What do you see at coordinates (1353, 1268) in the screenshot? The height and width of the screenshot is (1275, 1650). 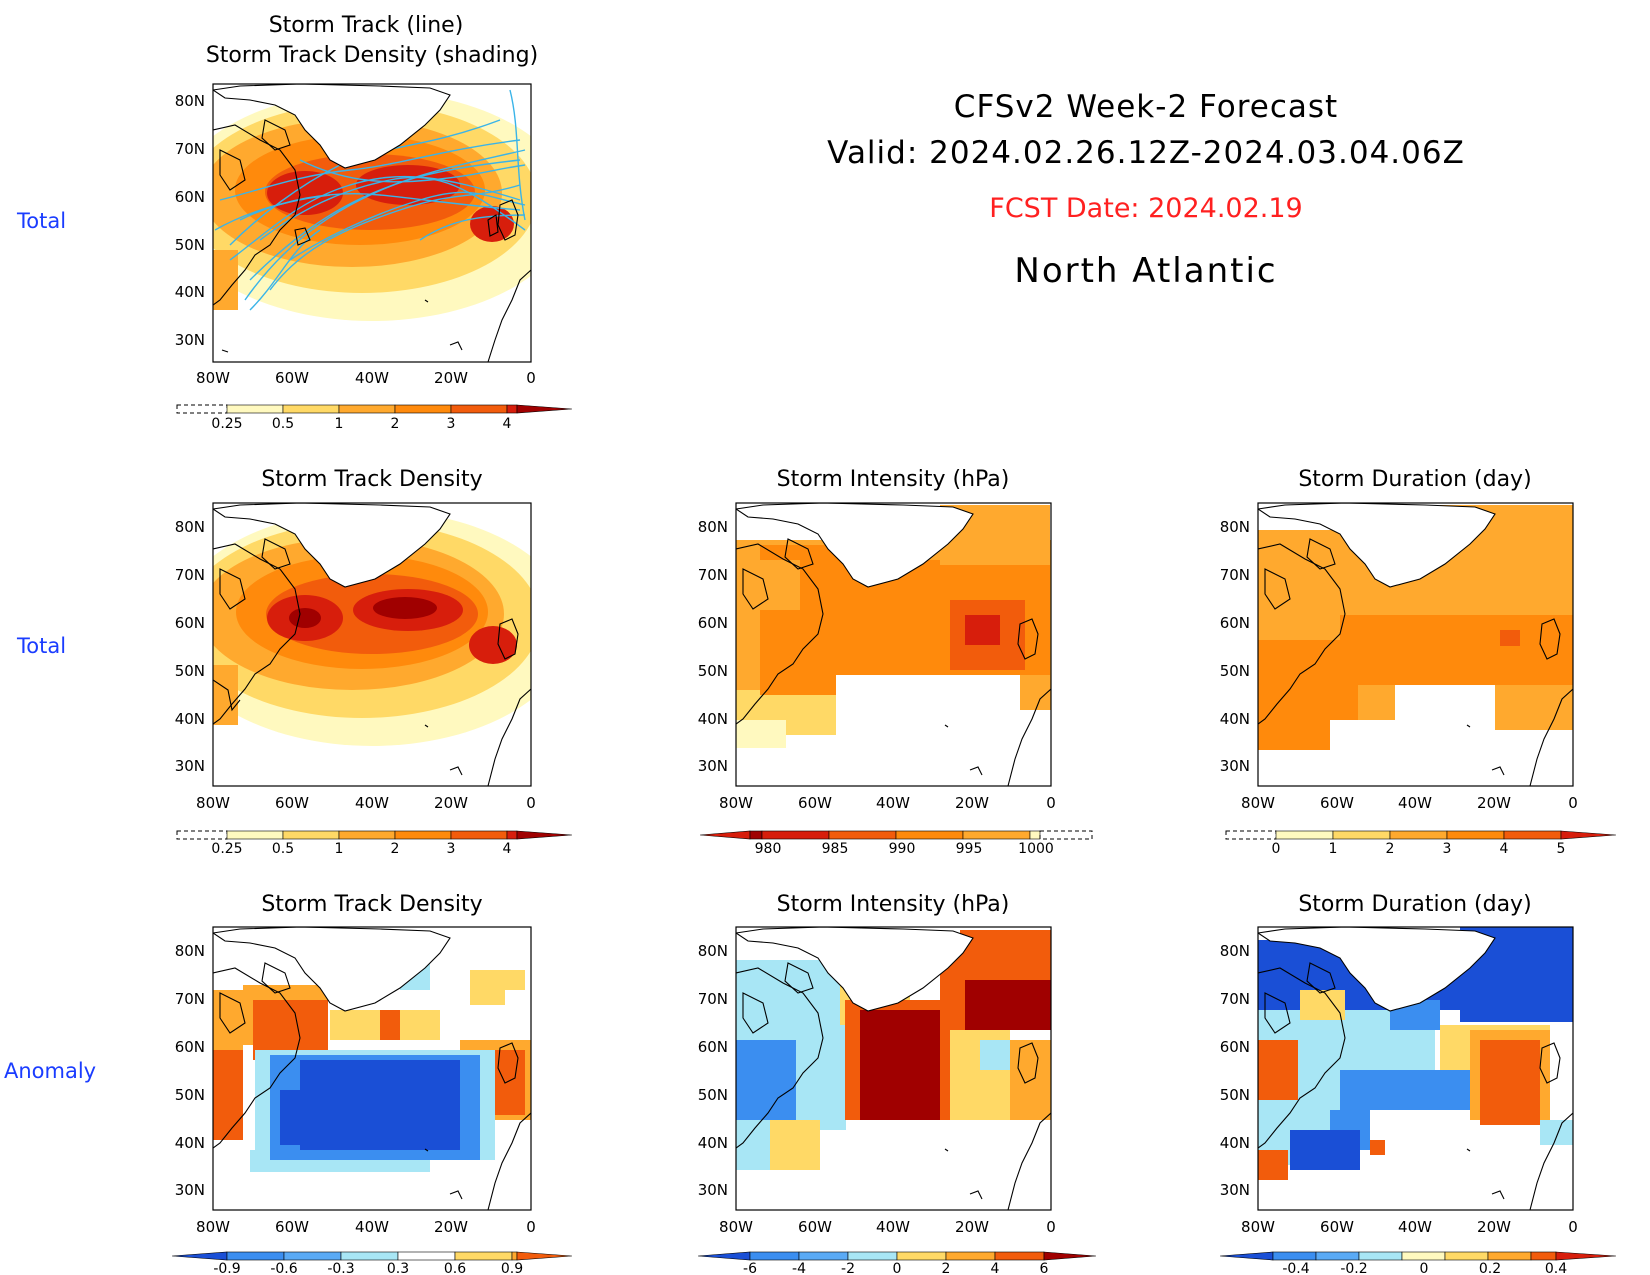 I see `svg-text: -0.2` at bounding box center [1353, 1268].